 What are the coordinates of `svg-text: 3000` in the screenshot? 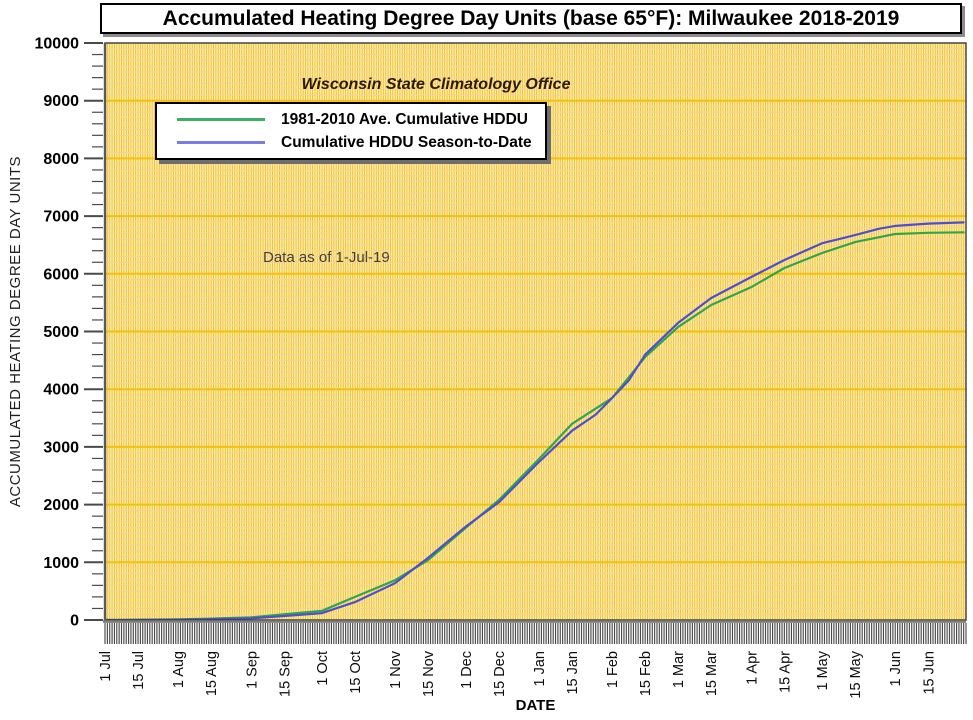 It's located at (61, 447).